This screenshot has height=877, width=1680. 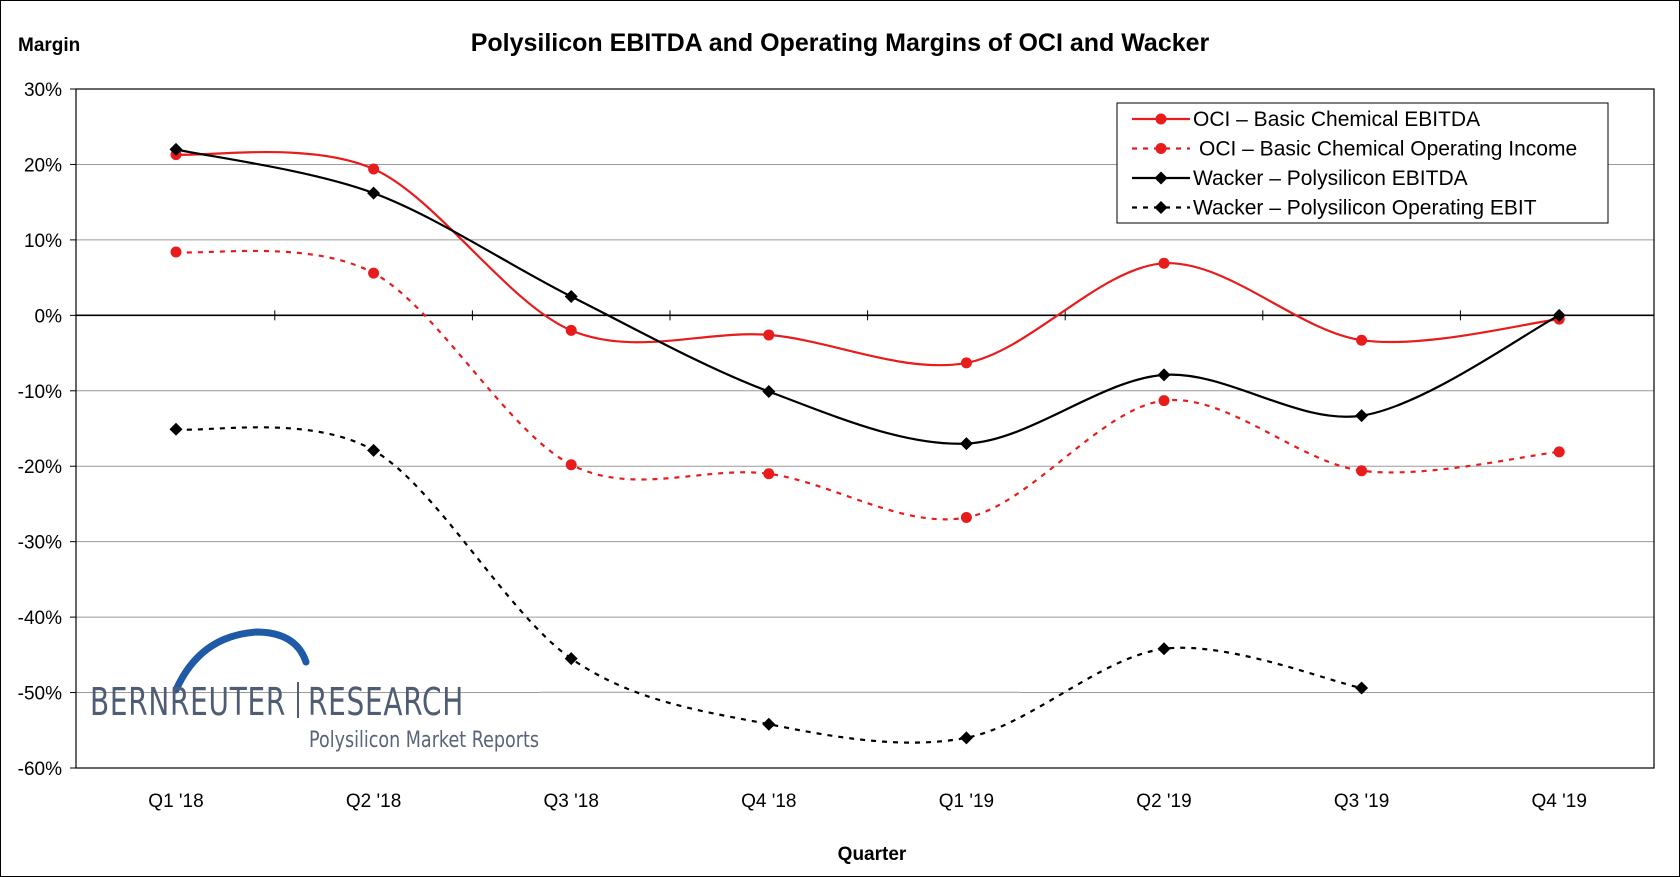 I want to click on legend-marker-oci-operating-income, so click(x=1161, y=148).